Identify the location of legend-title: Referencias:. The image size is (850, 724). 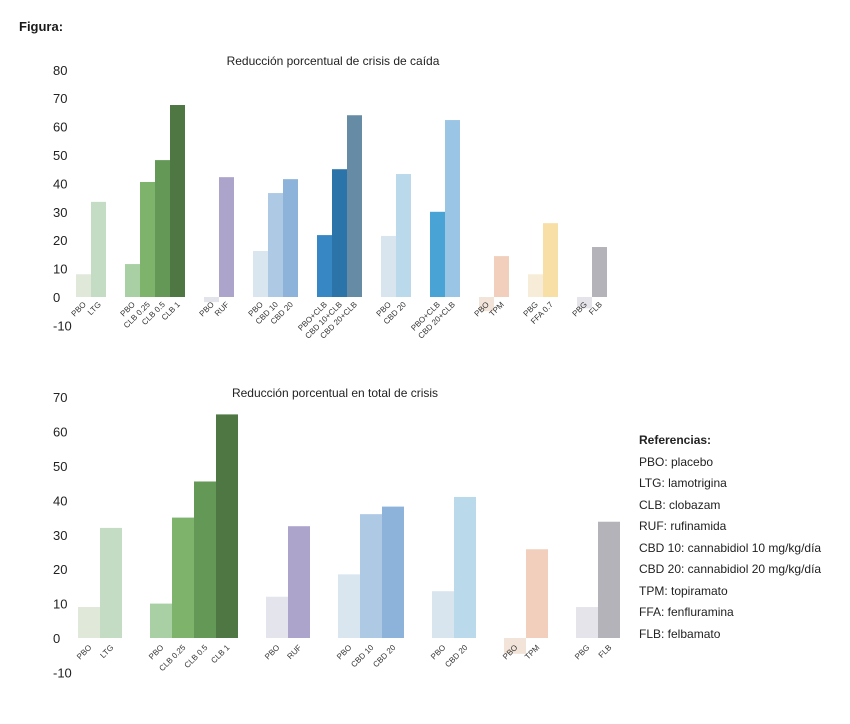
(675, 440).